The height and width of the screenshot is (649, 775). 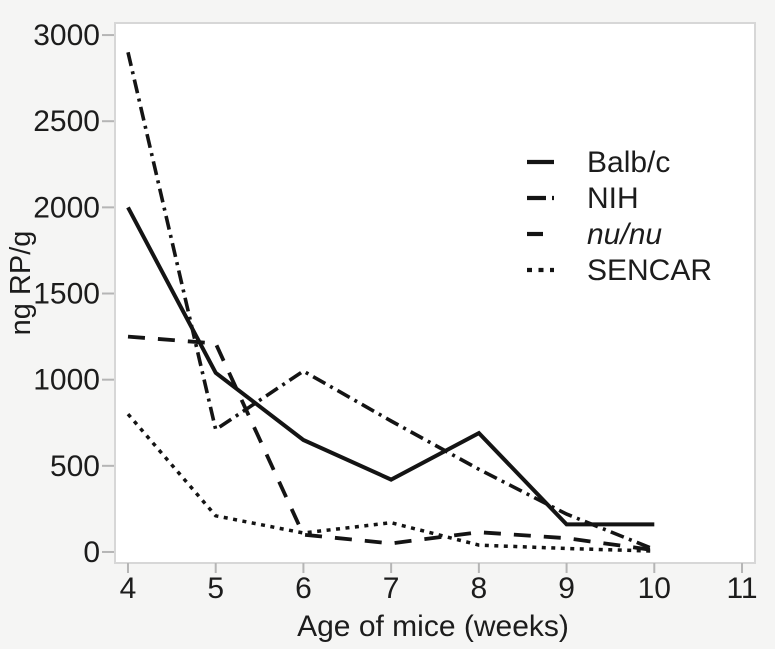 I want to click on y-tick-label: 1500, so click(x=66, y=294).